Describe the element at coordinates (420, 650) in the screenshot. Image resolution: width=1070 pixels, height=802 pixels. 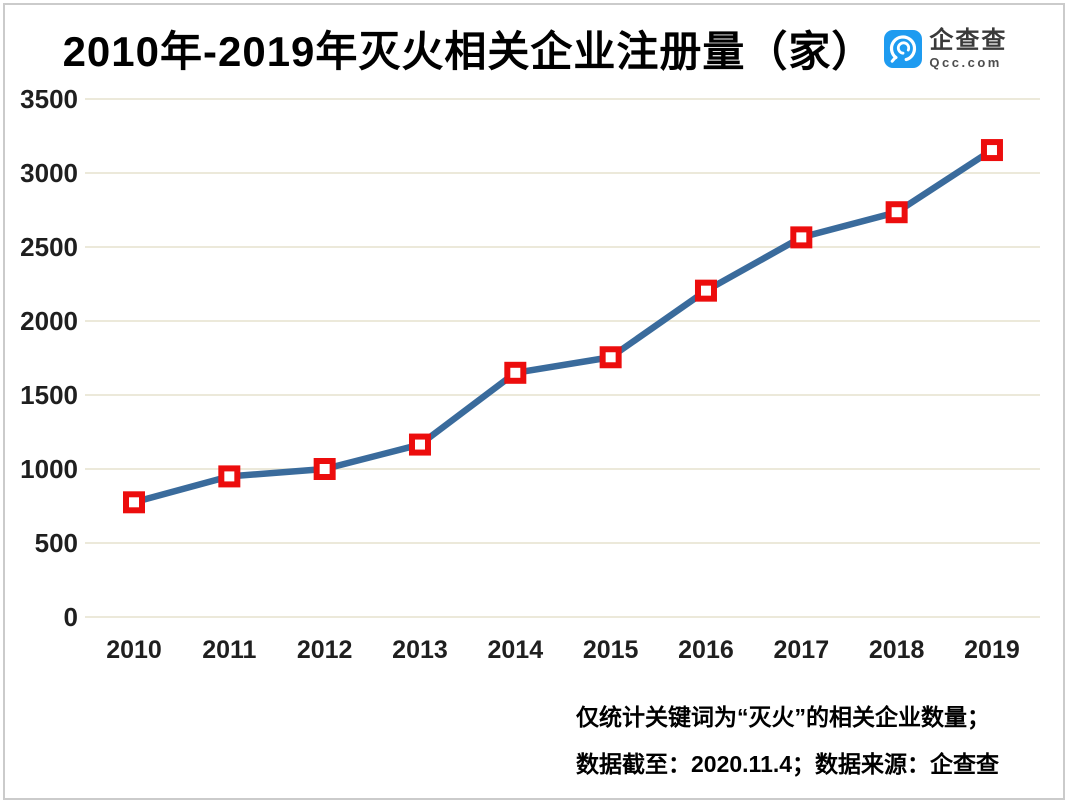
I see `x-tick-label: 2013` at that location.